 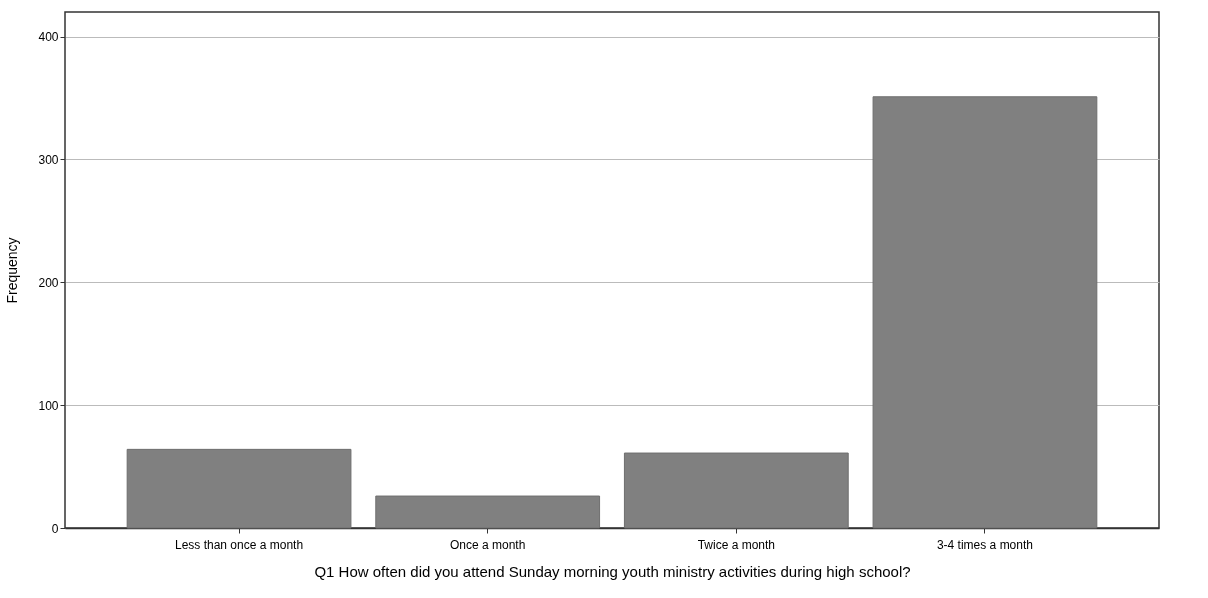 I want to click on y-tick-label: 200, so click(x=48, y=282).